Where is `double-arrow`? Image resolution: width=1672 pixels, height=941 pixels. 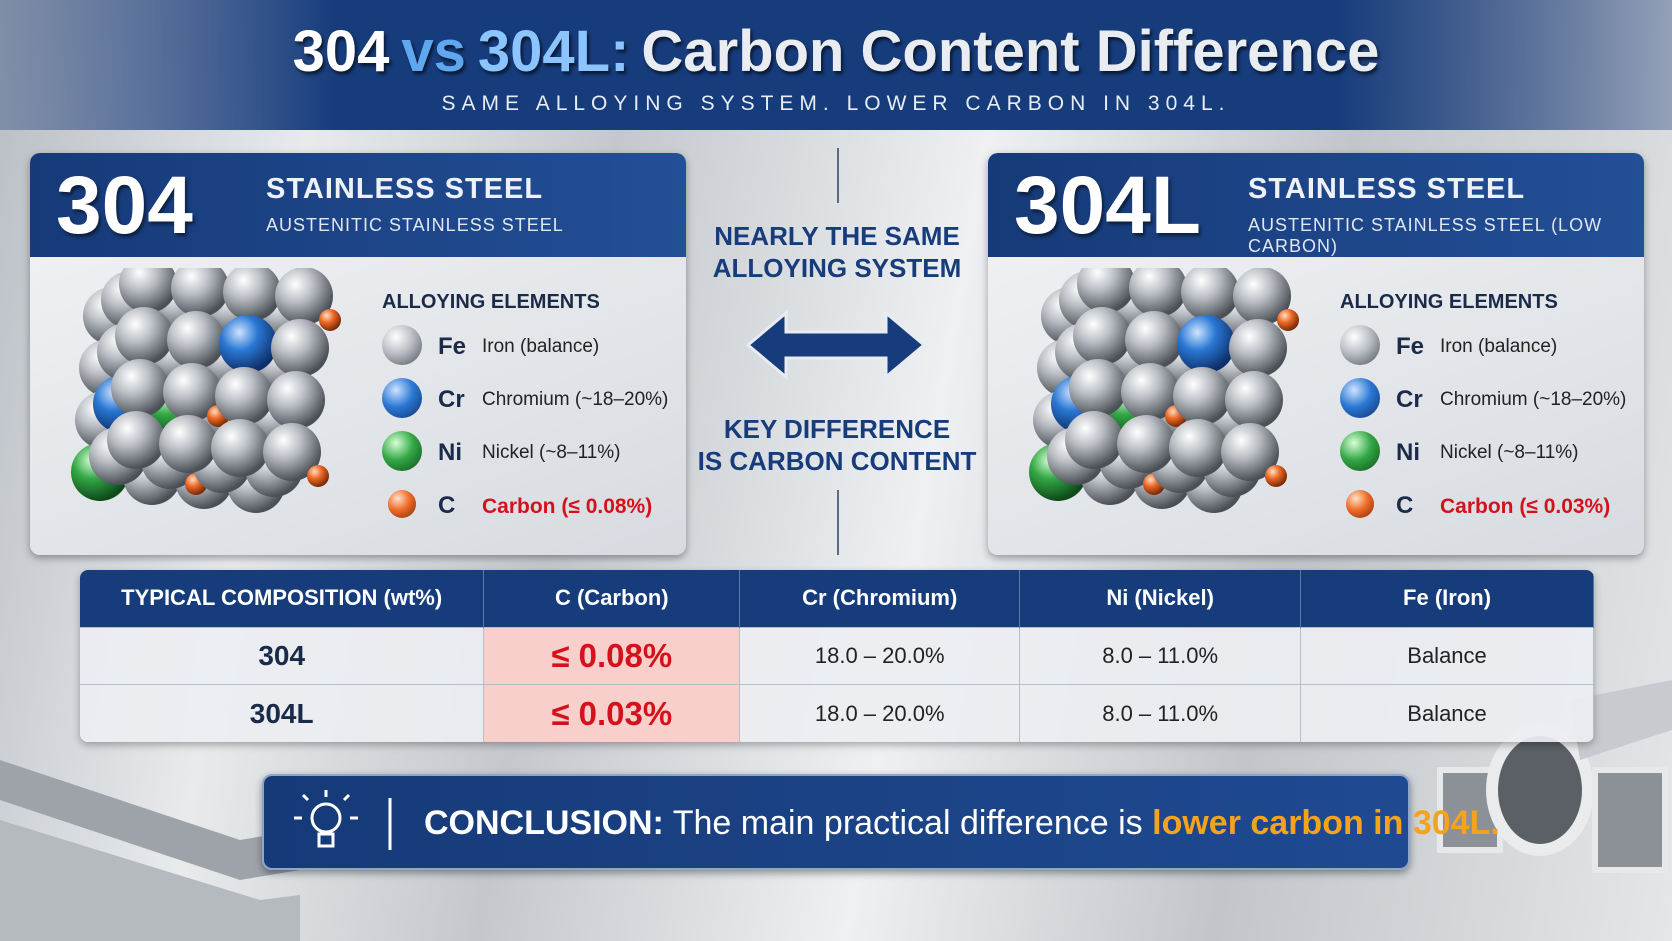 double-arrow is located at coordinates (836, 345).